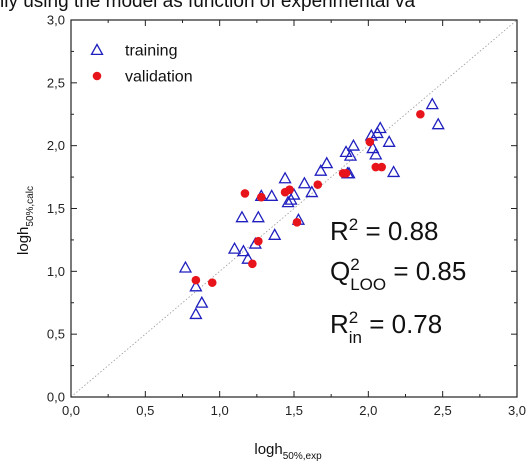 The width and height of the screenshot is (528, 466). Describe the element at coordinates (23, 241) in the screenshot. I see `y-axis-label-main: logh` at that location.